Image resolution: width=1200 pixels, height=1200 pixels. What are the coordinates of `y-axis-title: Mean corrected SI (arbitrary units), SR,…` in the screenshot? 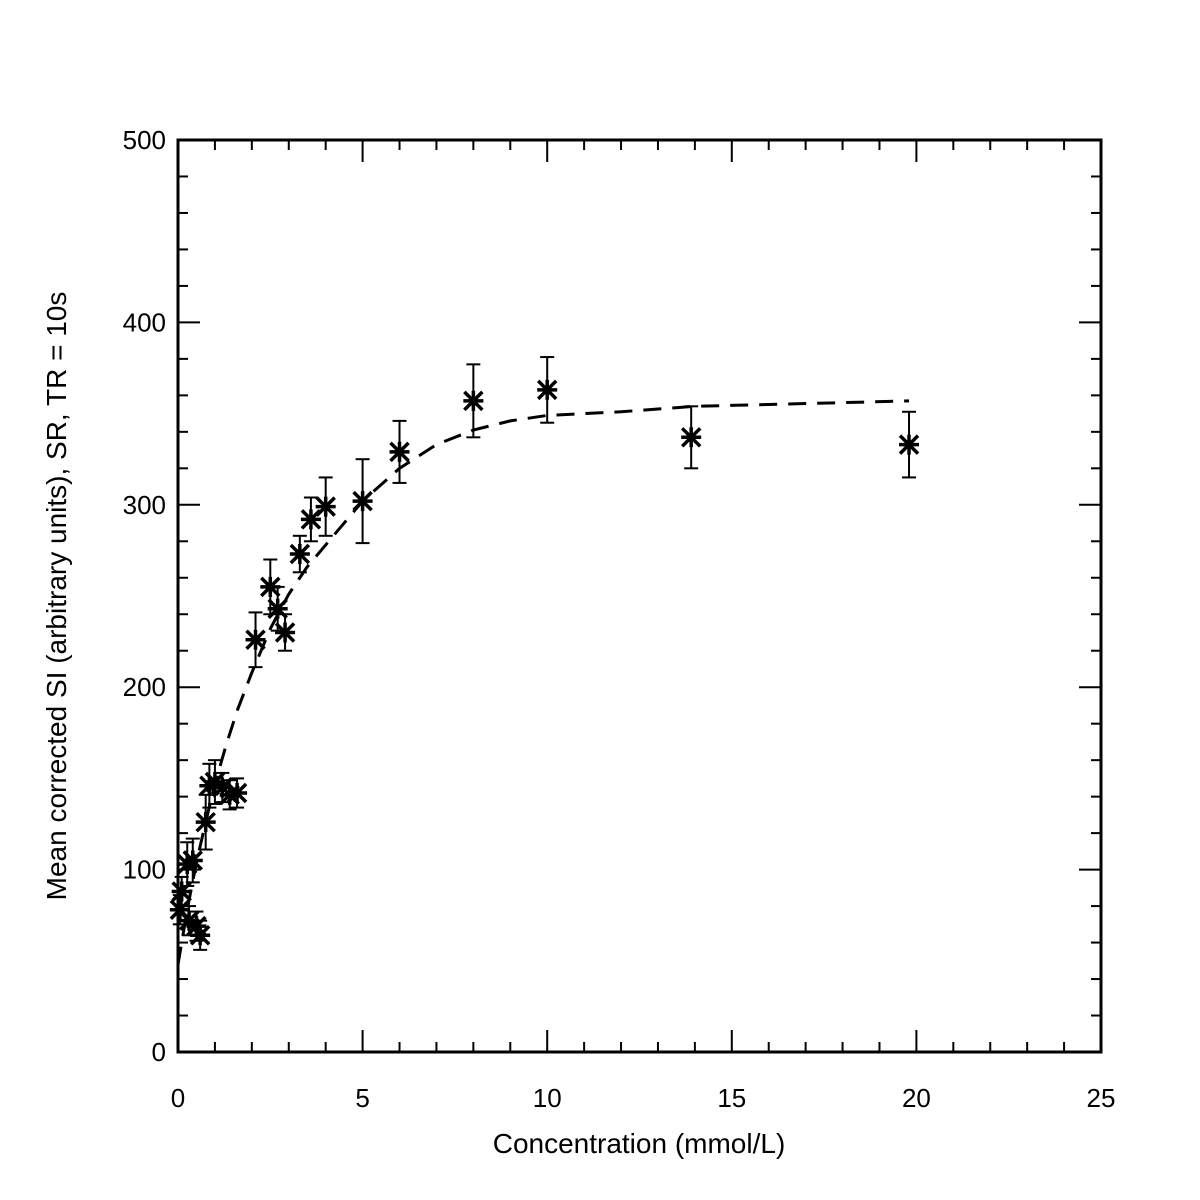 It's located at (56, 596).